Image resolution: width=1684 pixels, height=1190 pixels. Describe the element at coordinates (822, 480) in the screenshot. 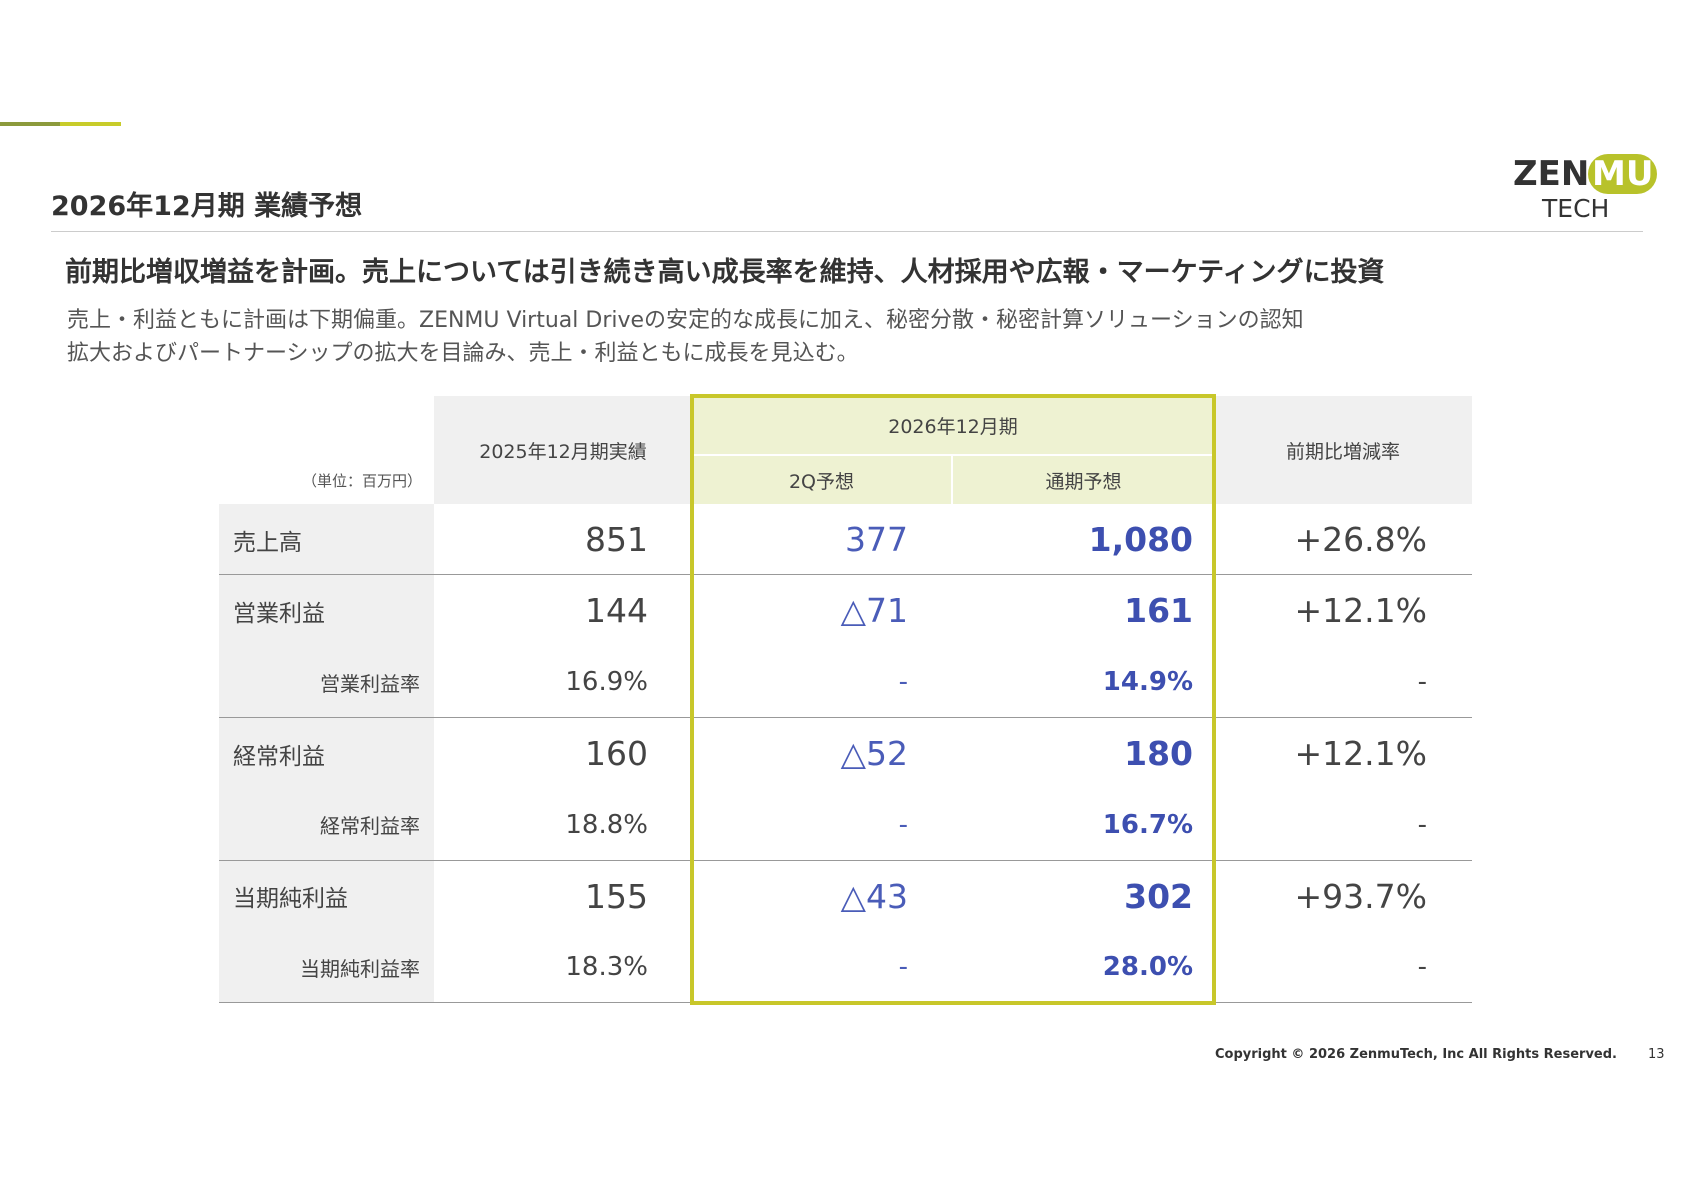

I see `header-q2: 2Q予想` at that location.